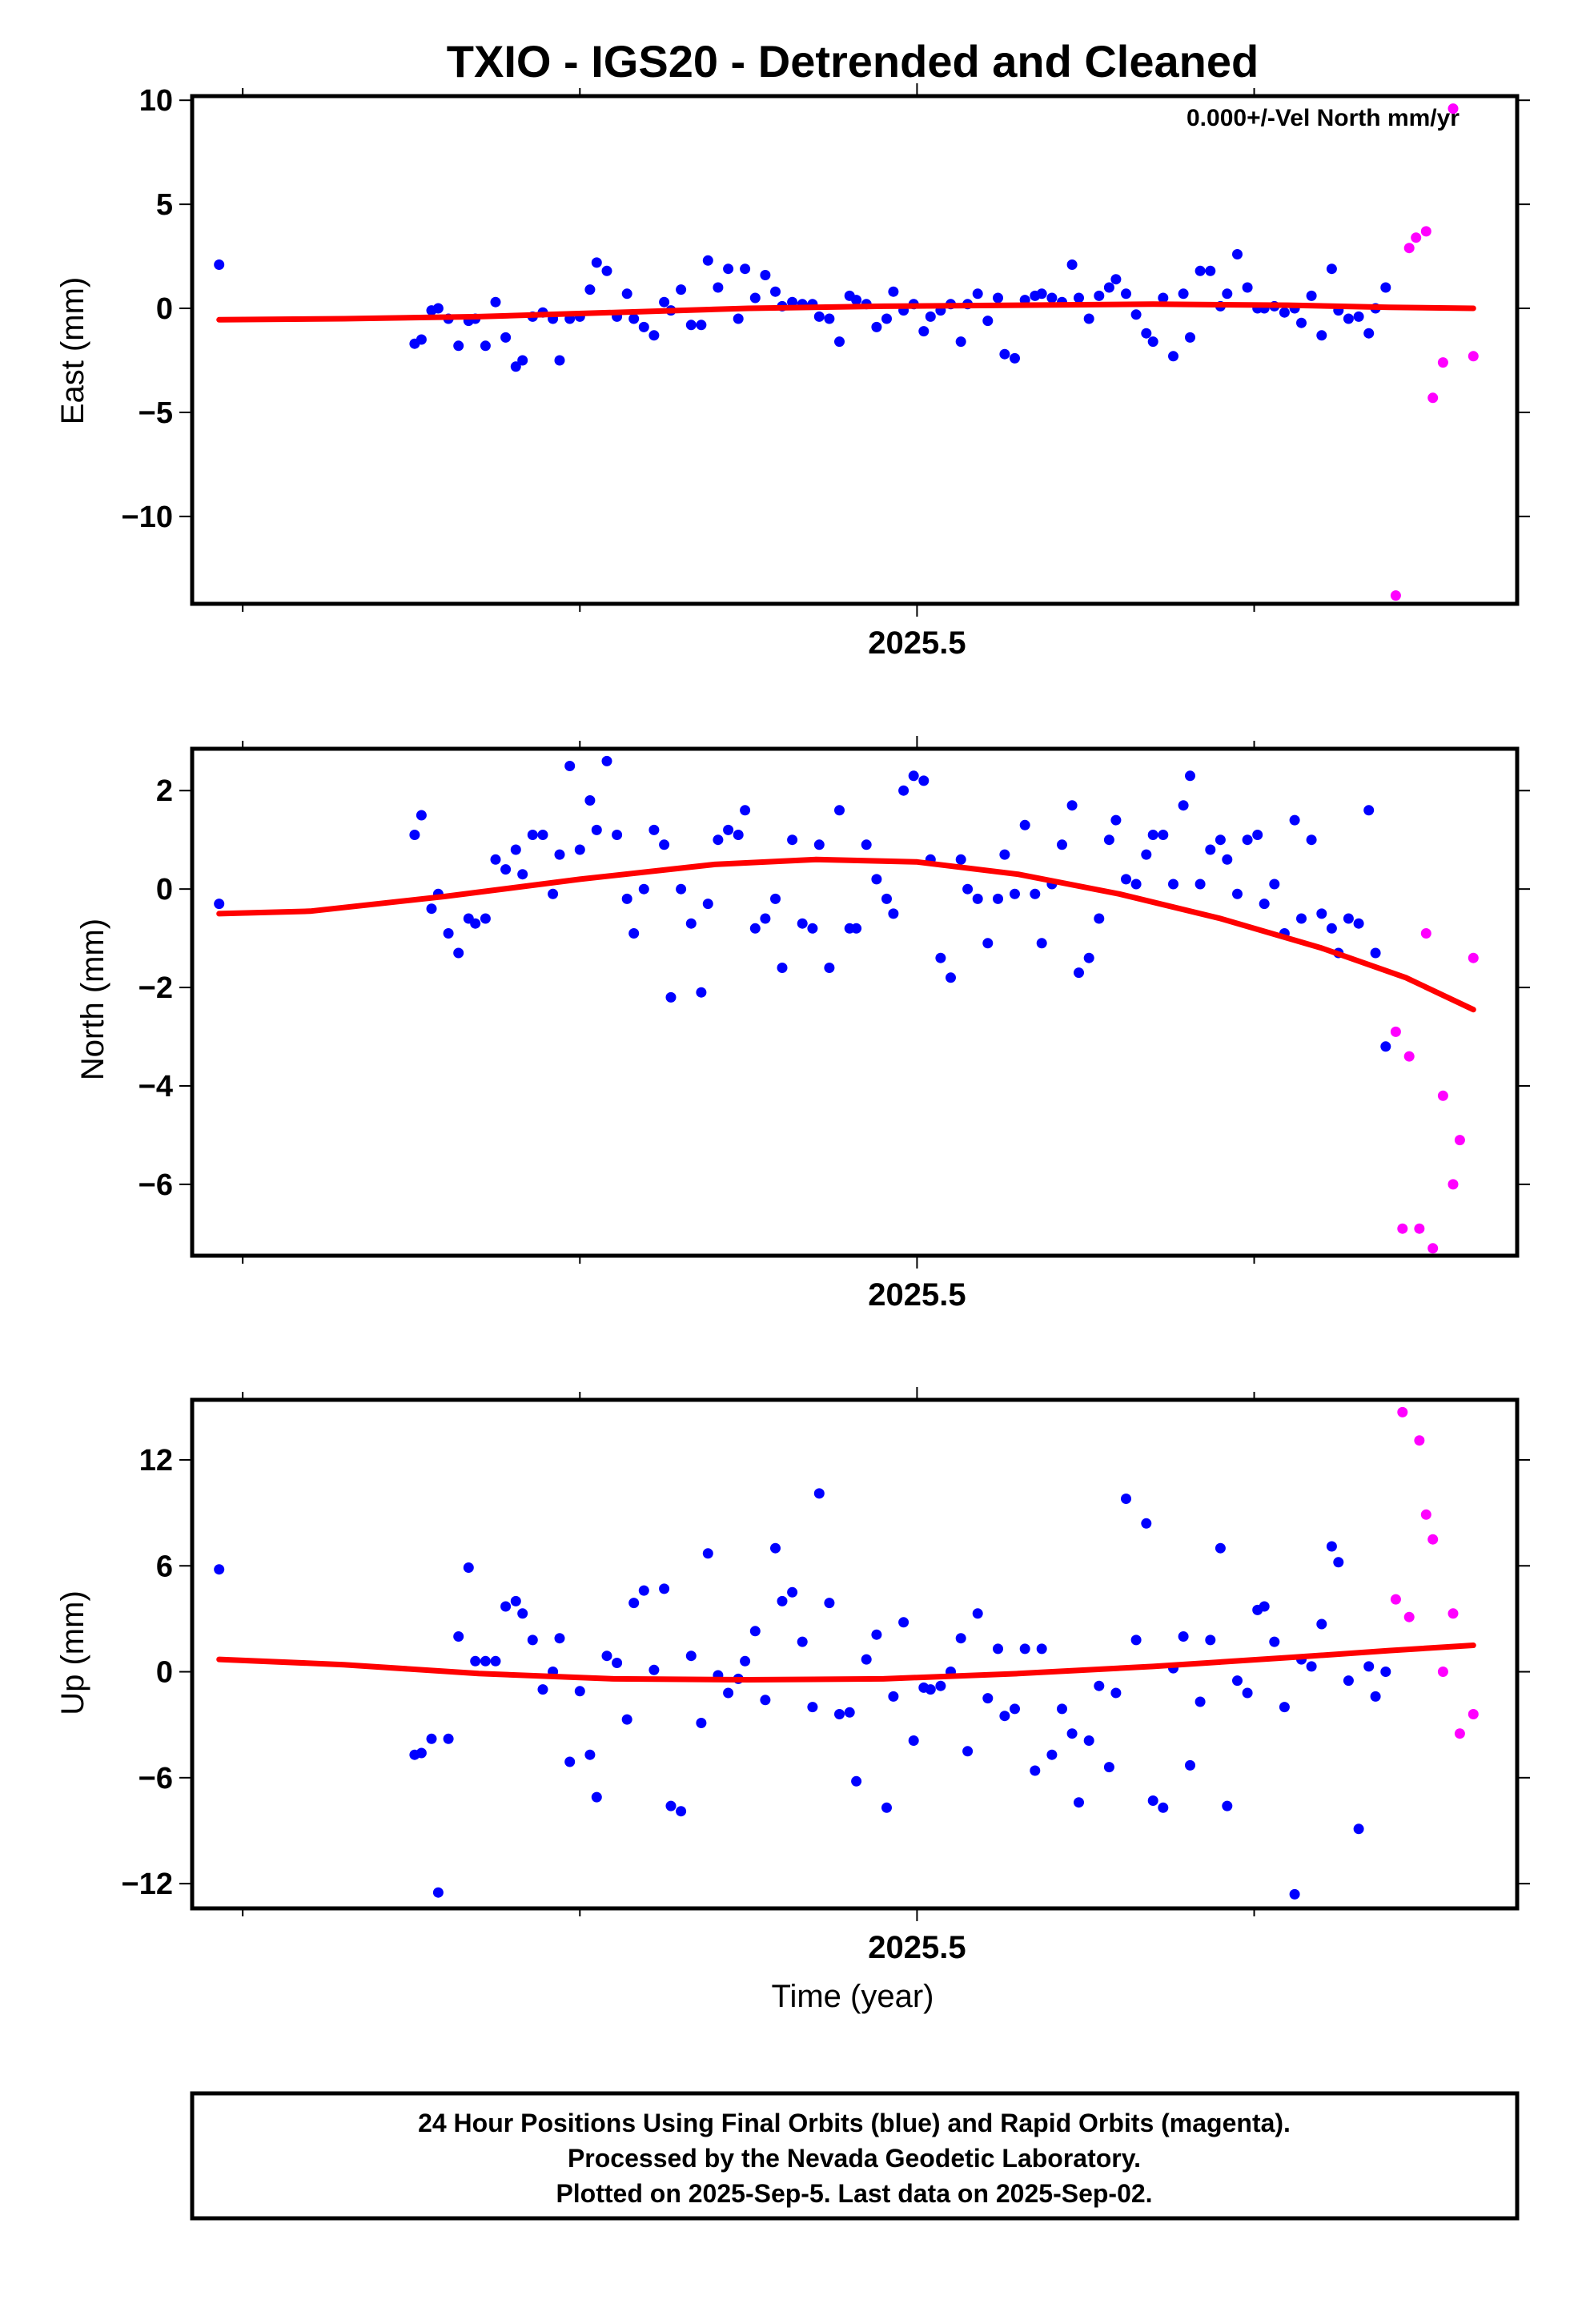 The image size is (1582, 2324). Describe the element at coordinates (164, 890) in the screenshot. I see `north-ytick-label: 0` at that location.